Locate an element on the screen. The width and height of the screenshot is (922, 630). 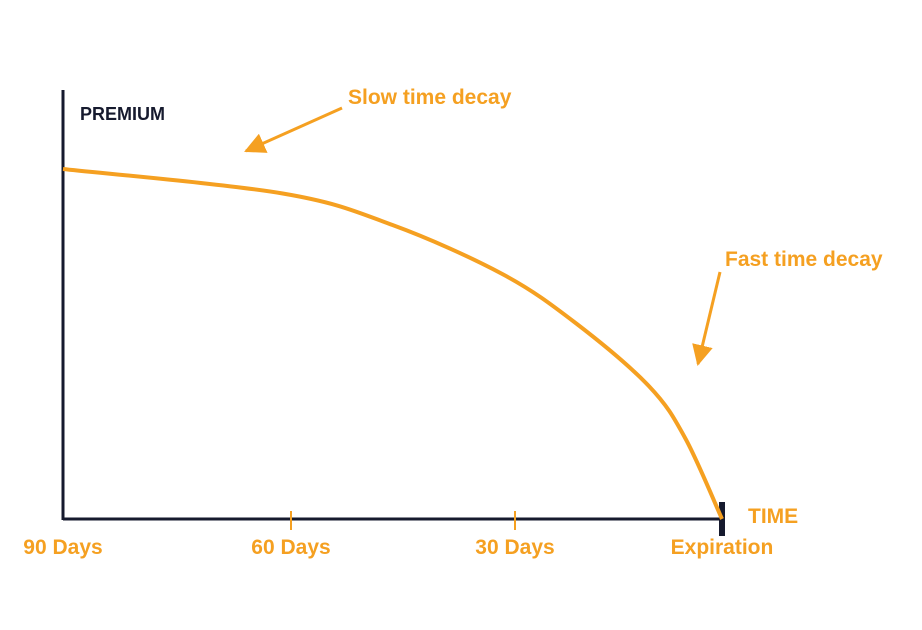
annotation-fast-decay: Fast time decay is located at coordinates (804, 259).